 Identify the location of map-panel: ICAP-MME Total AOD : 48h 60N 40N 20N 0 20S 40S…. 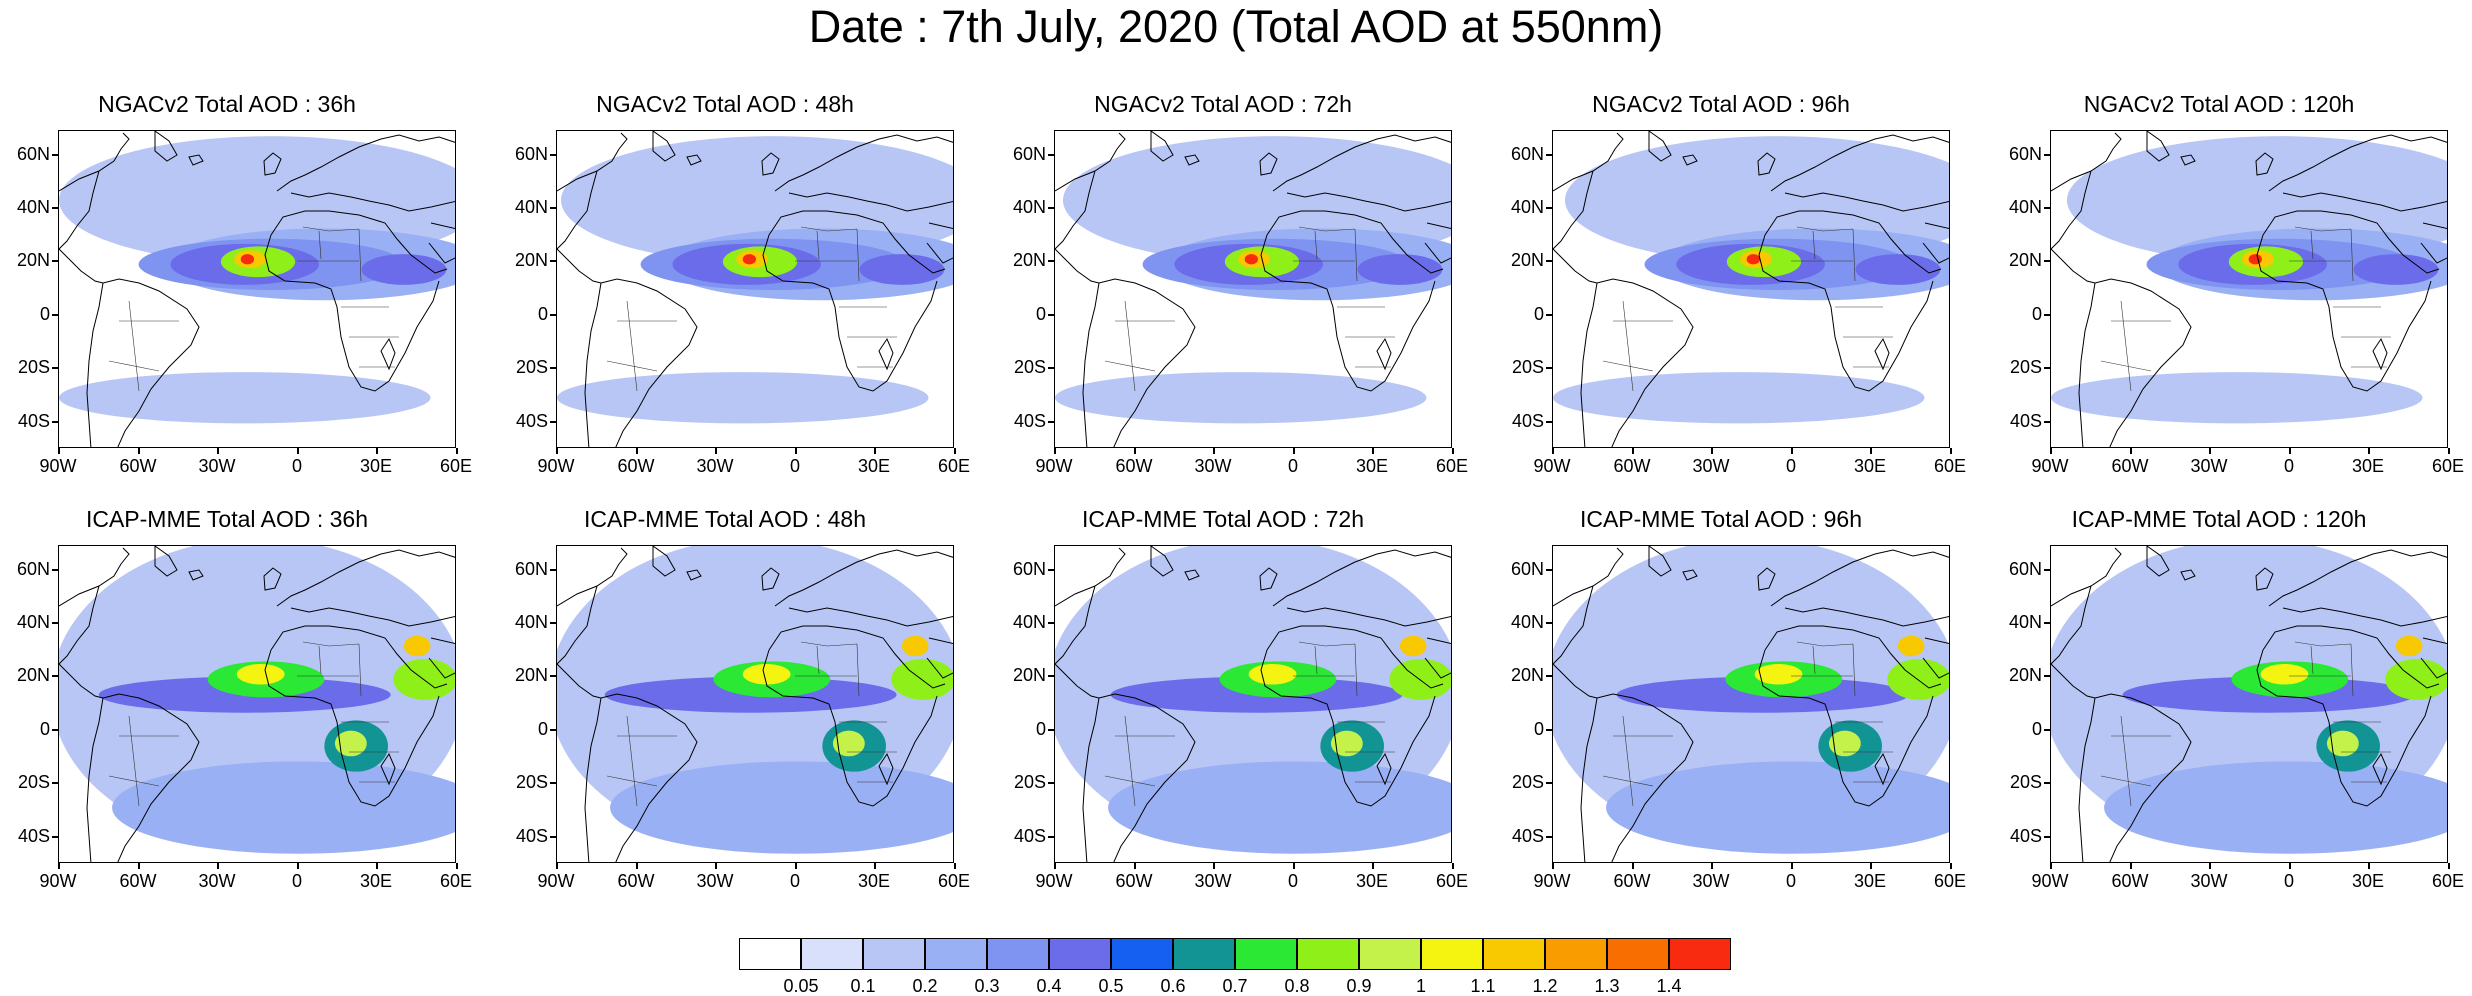
(748, 700).